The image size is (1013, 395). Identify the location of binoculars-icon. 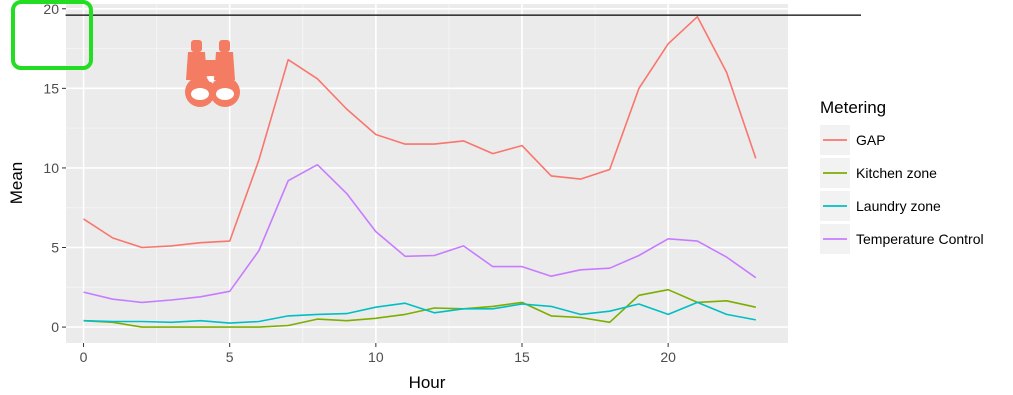
(212, 73).